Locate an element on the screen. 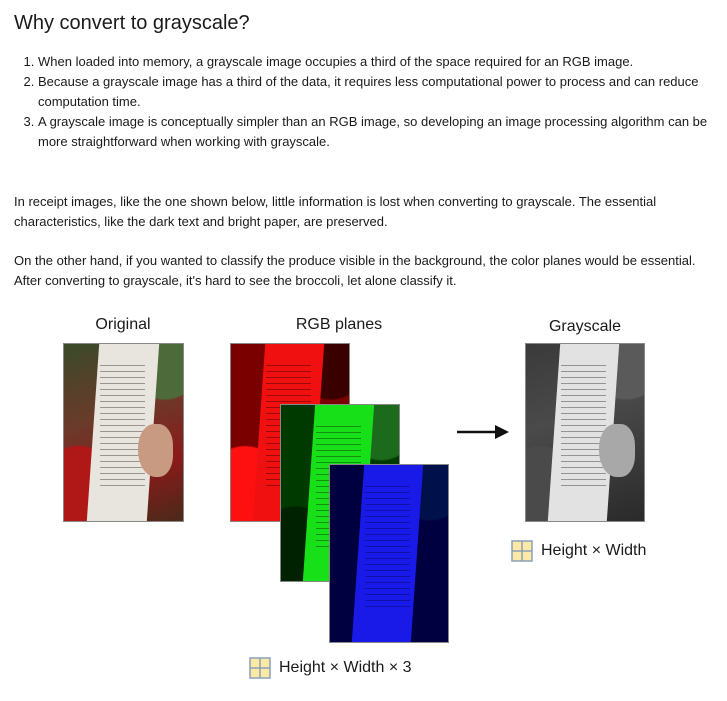  grayscale-dimensions: Height × Width is located at coordinates (578, 551).